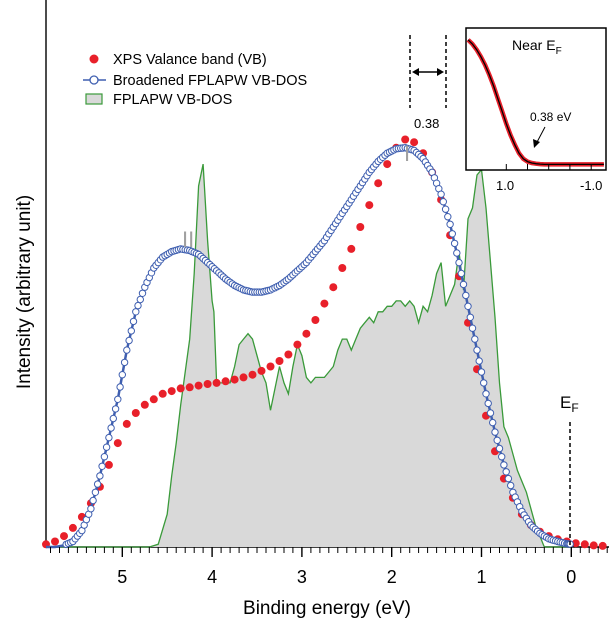 The height and width of the screenshot is (618, 609). I want to click on y-axis-title: Intensity (arbitrary unit), so click(24, 292).